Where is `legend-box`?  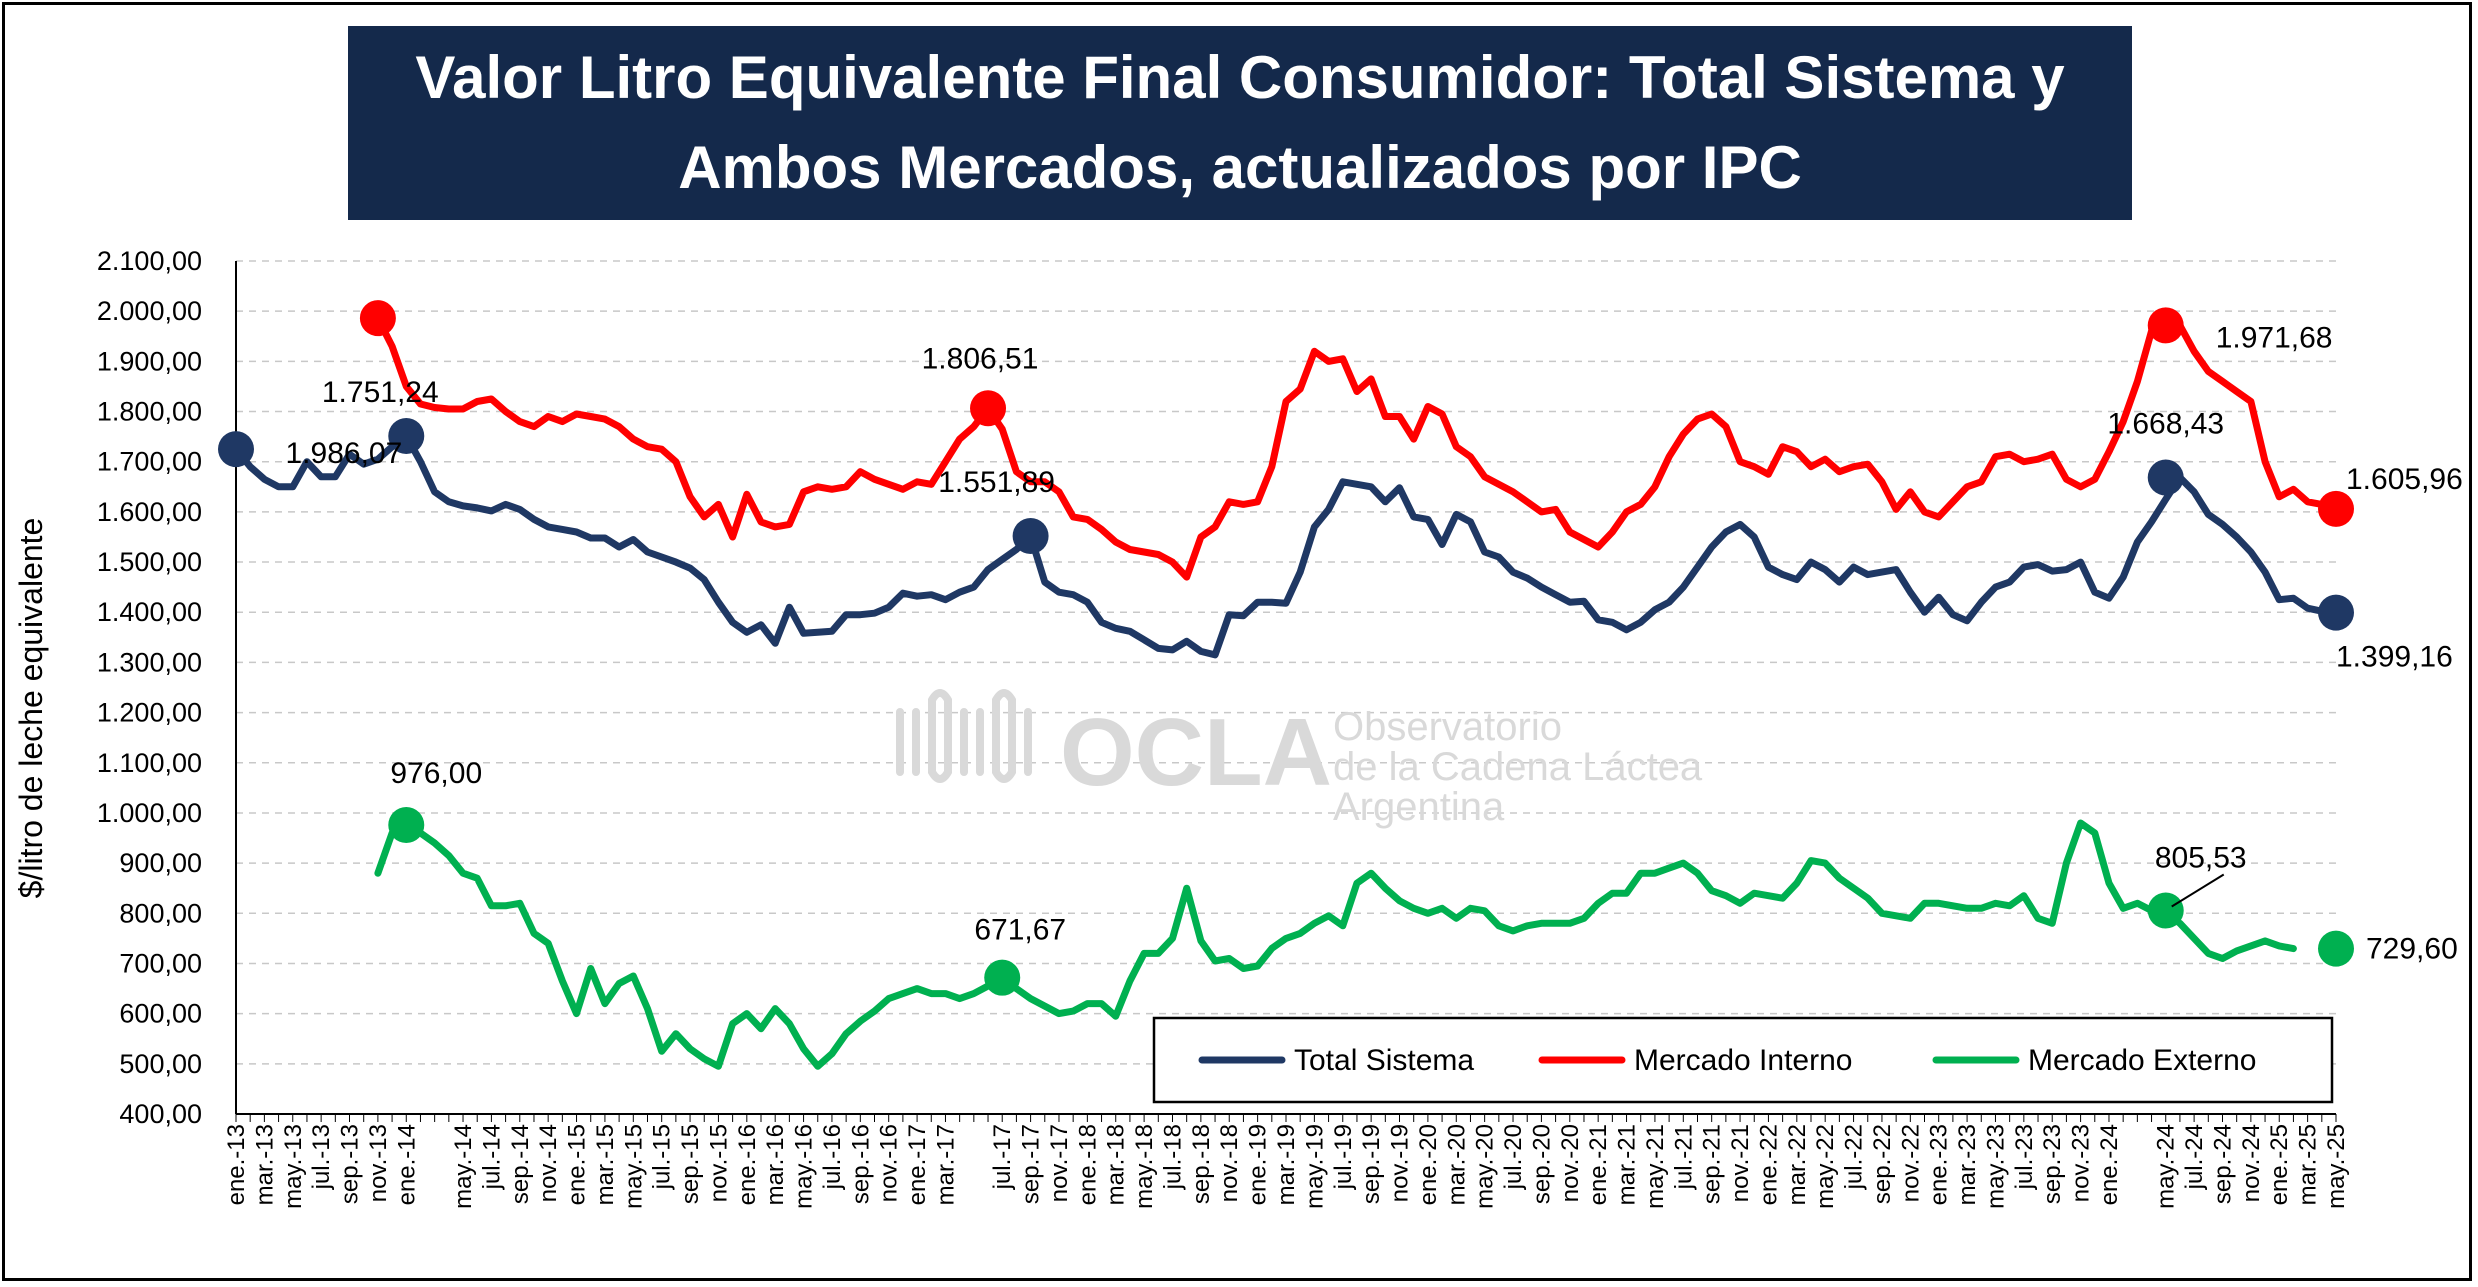 legend-box is located at coordinates (1743, 1060).